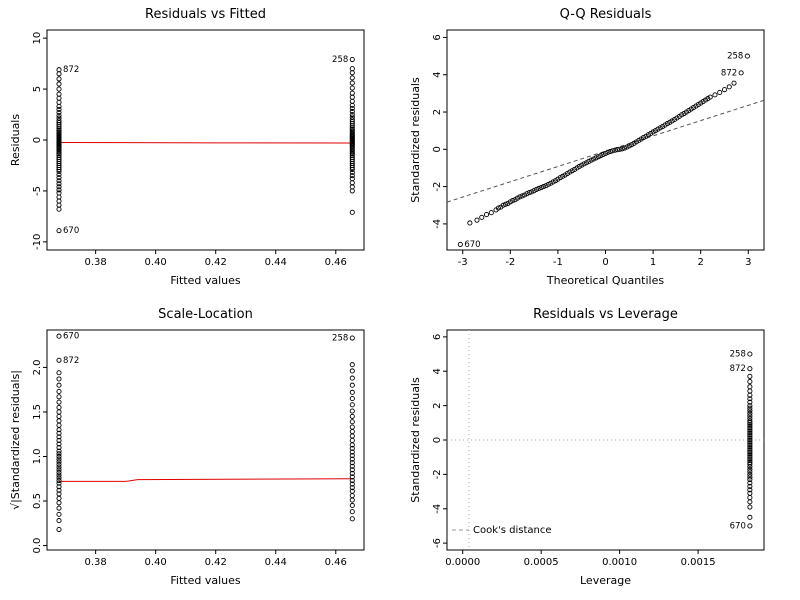  Describe the element at coordinates (71, 361) in the screenshot. I see `point-label: 872` at that location.